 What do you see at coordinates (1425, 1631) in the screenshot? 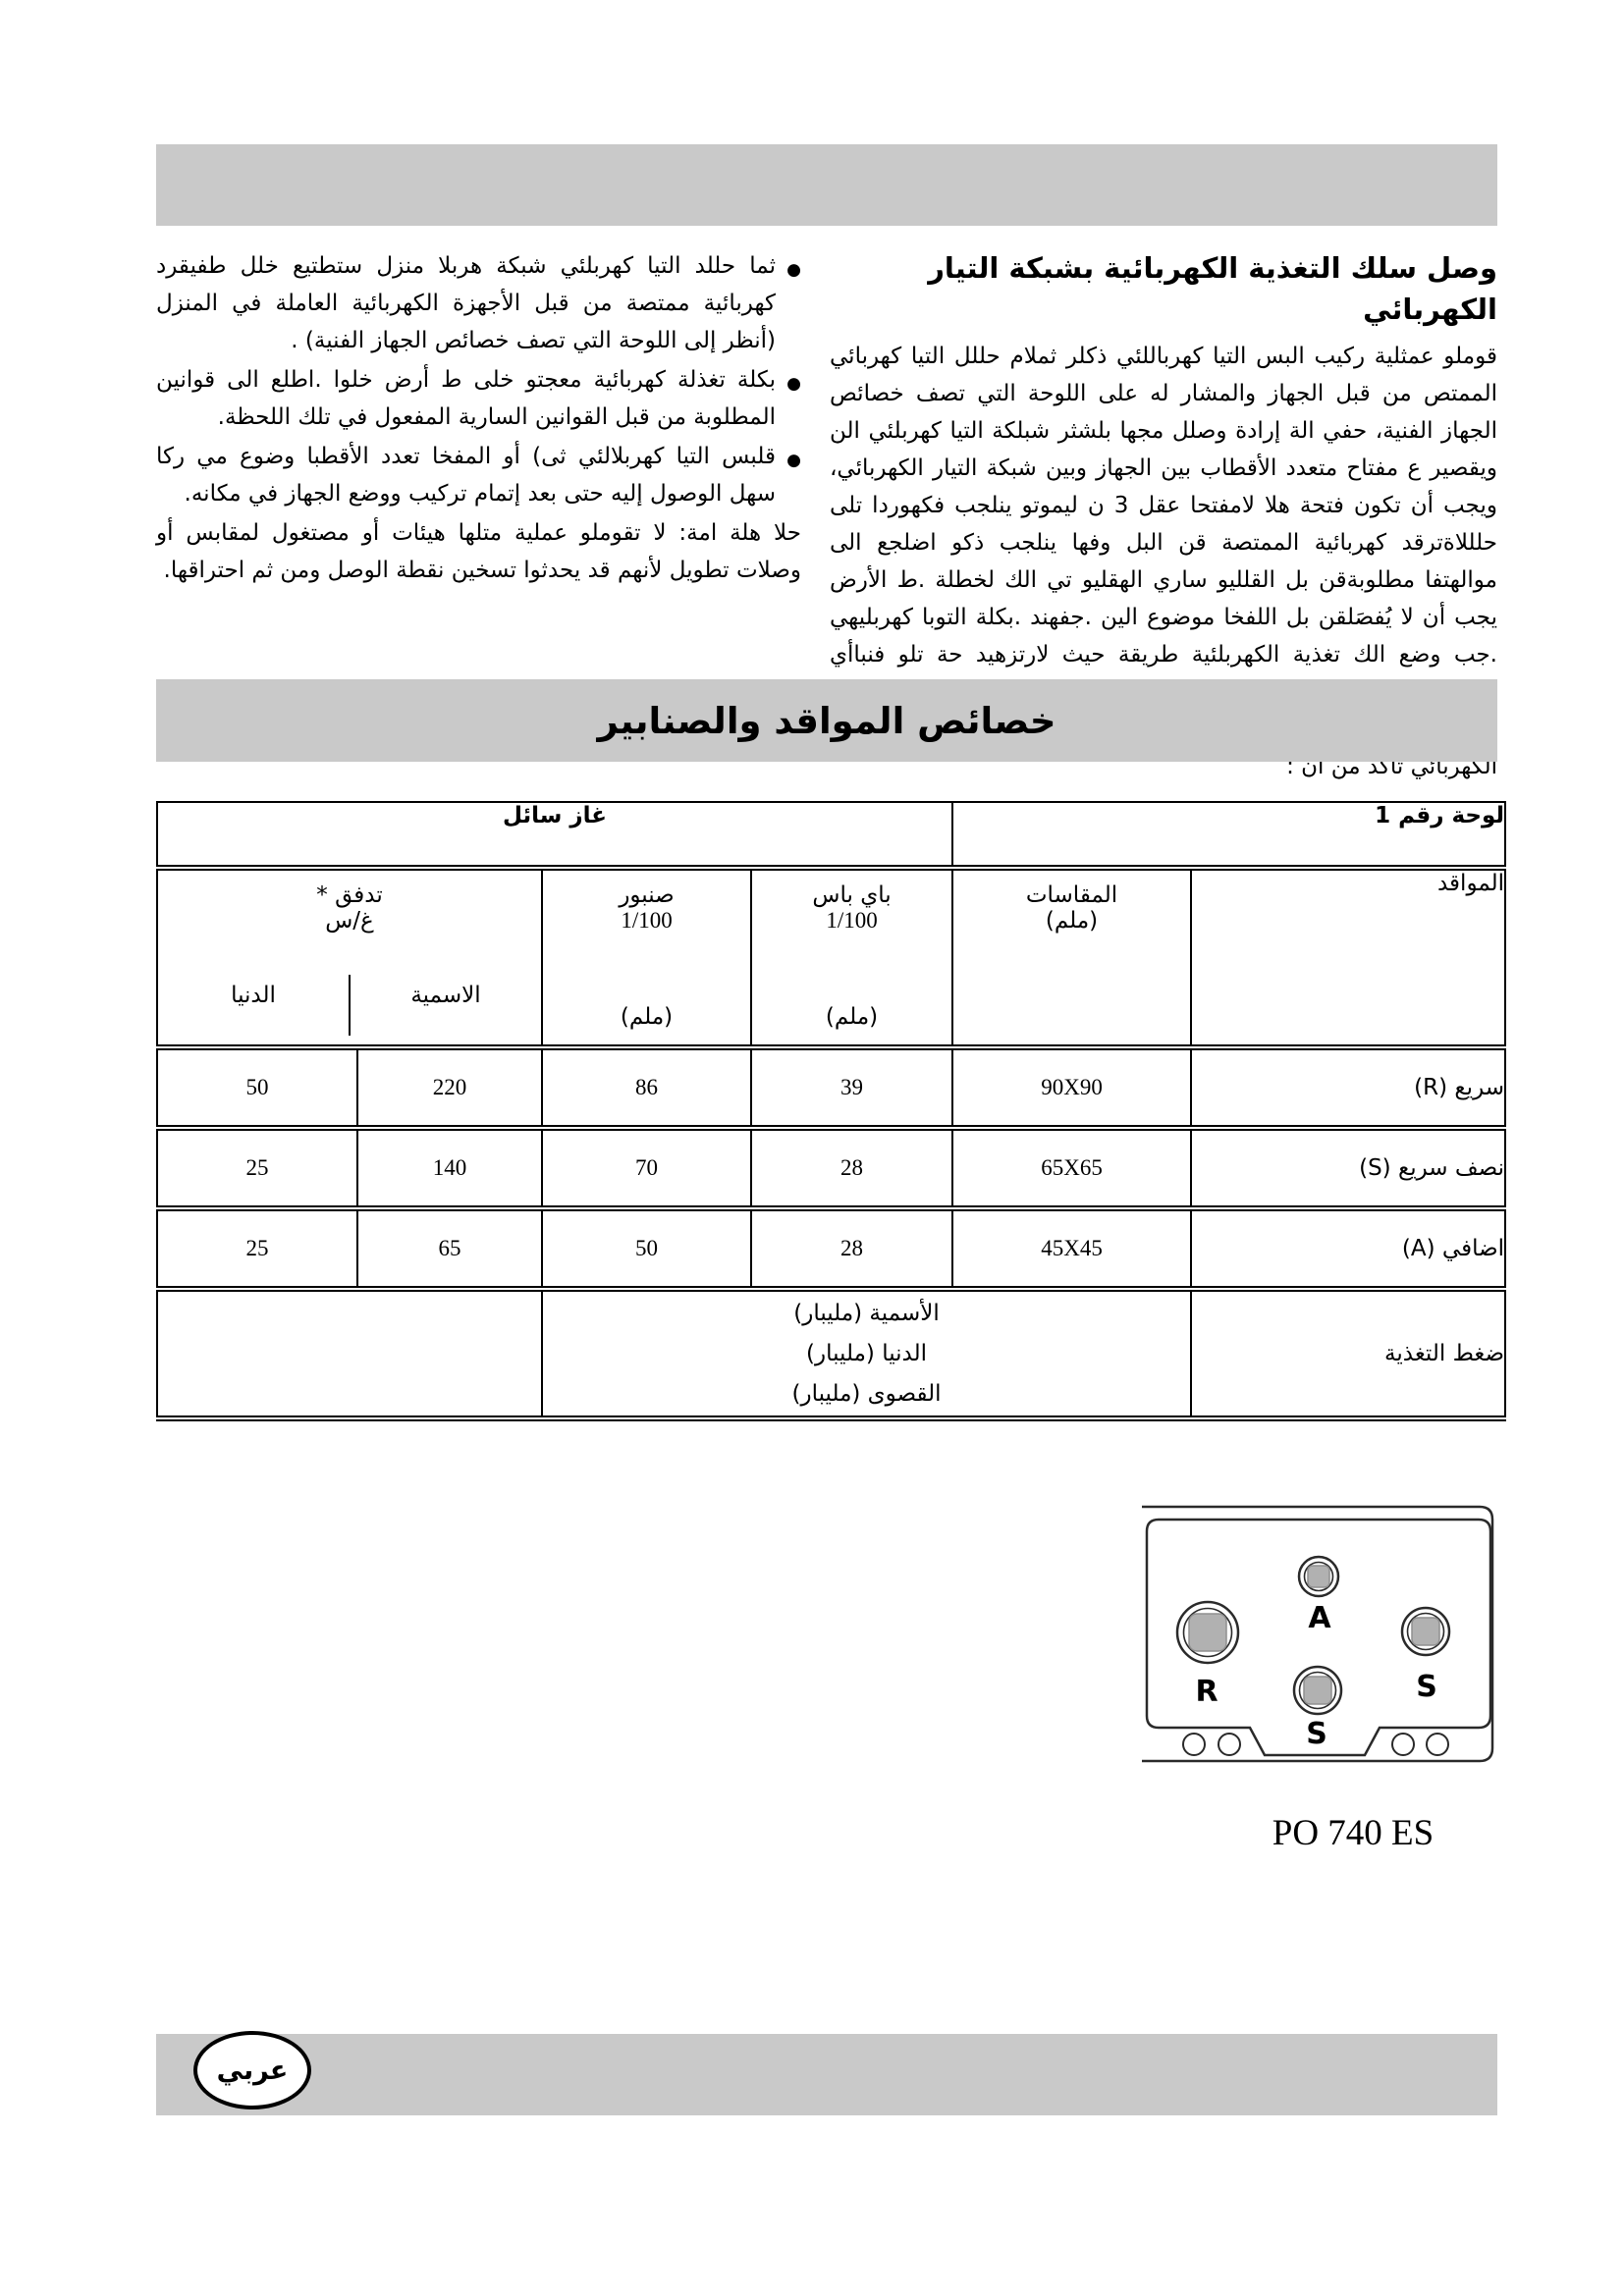
I see `burner-semirapid-s-right` at bounding box center [1425, 1631].